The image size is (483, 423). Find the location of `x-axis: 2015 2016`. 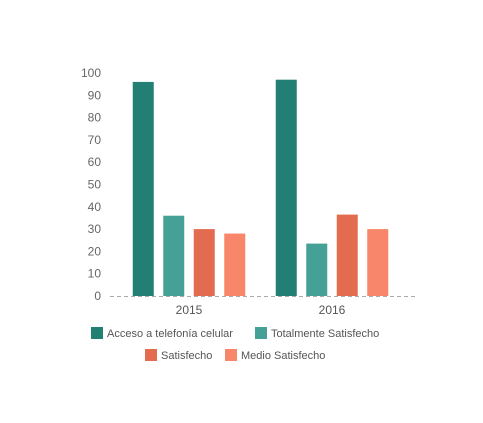

x-axis: 2015 2016 is located at coordinates (261, 310).